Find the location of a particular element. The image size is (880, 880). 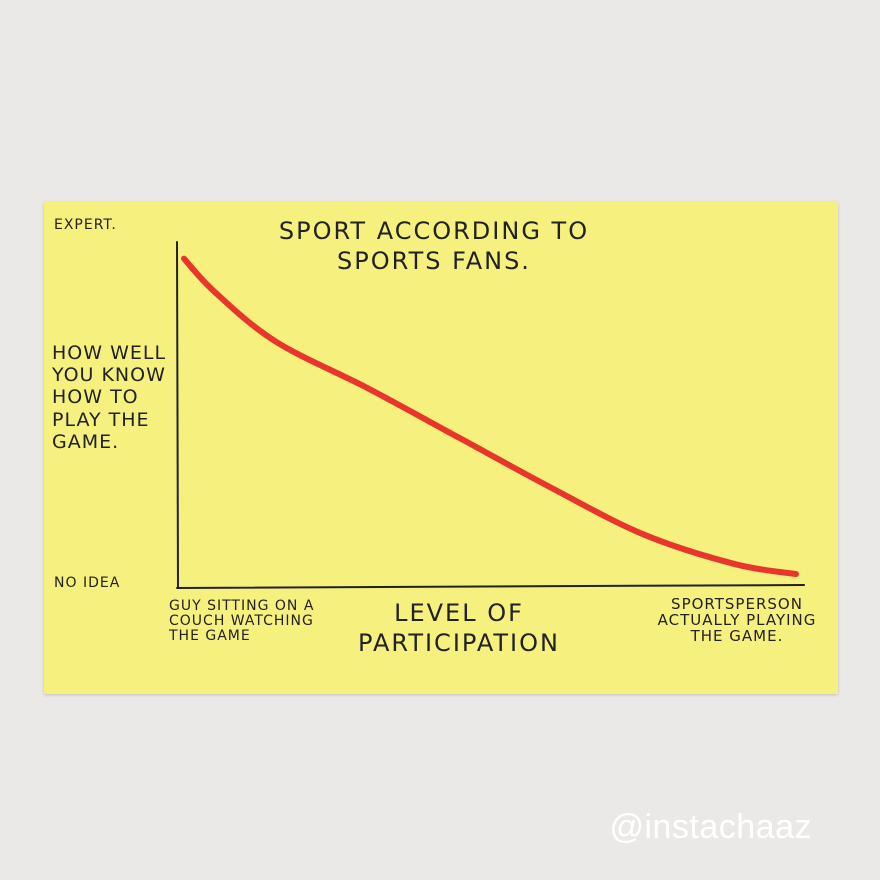

y-tick-label-bottom: NO IDEA is located at coordinates (87, 583).